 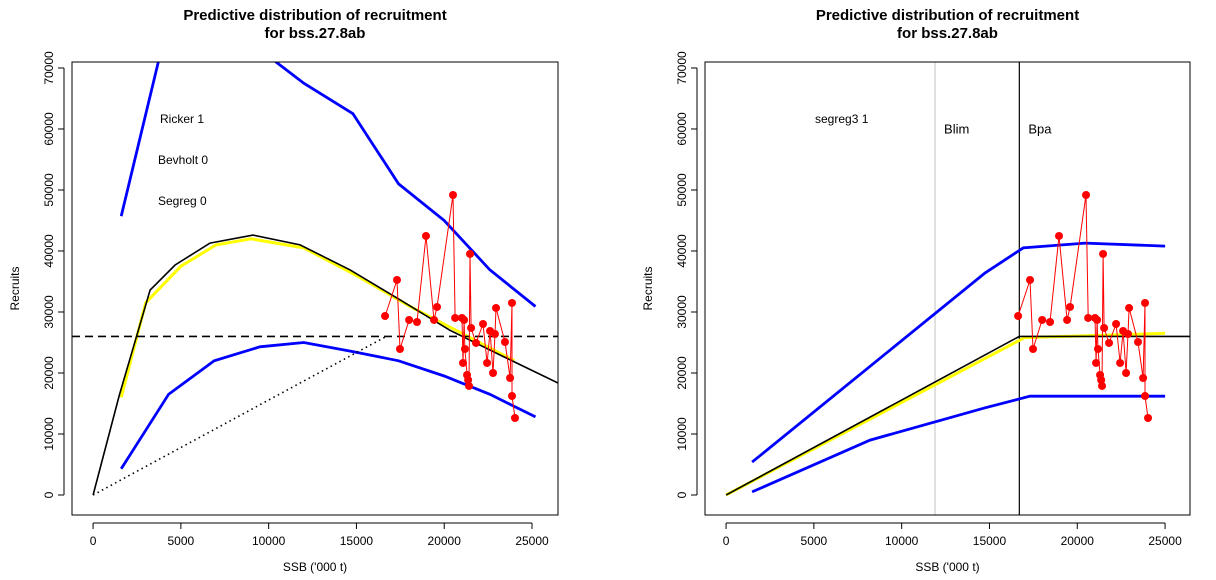 What do you see at coordinates (1040, 128) in the screenshot?
I see `reference-label: Bpa` at bounding box center [1040, 128].